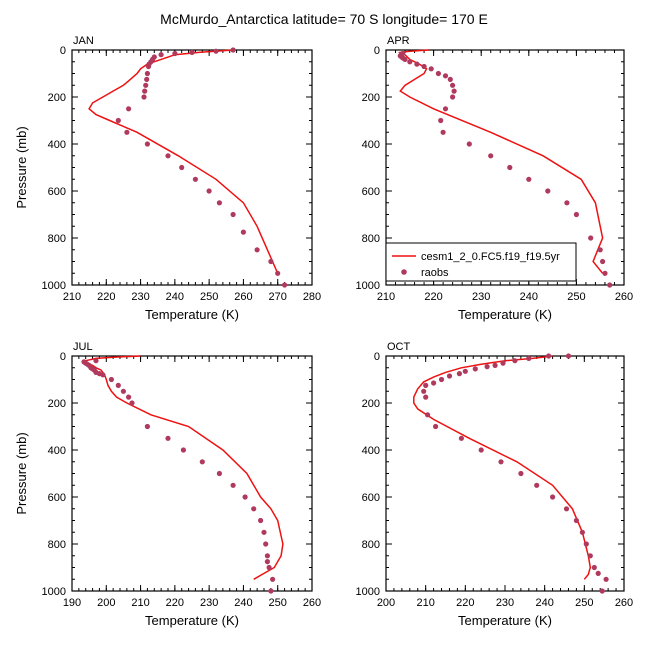 Image resolution: width=648 pixels, height=649 pixels. I want to click on model-profile-line, so click(184, 467).